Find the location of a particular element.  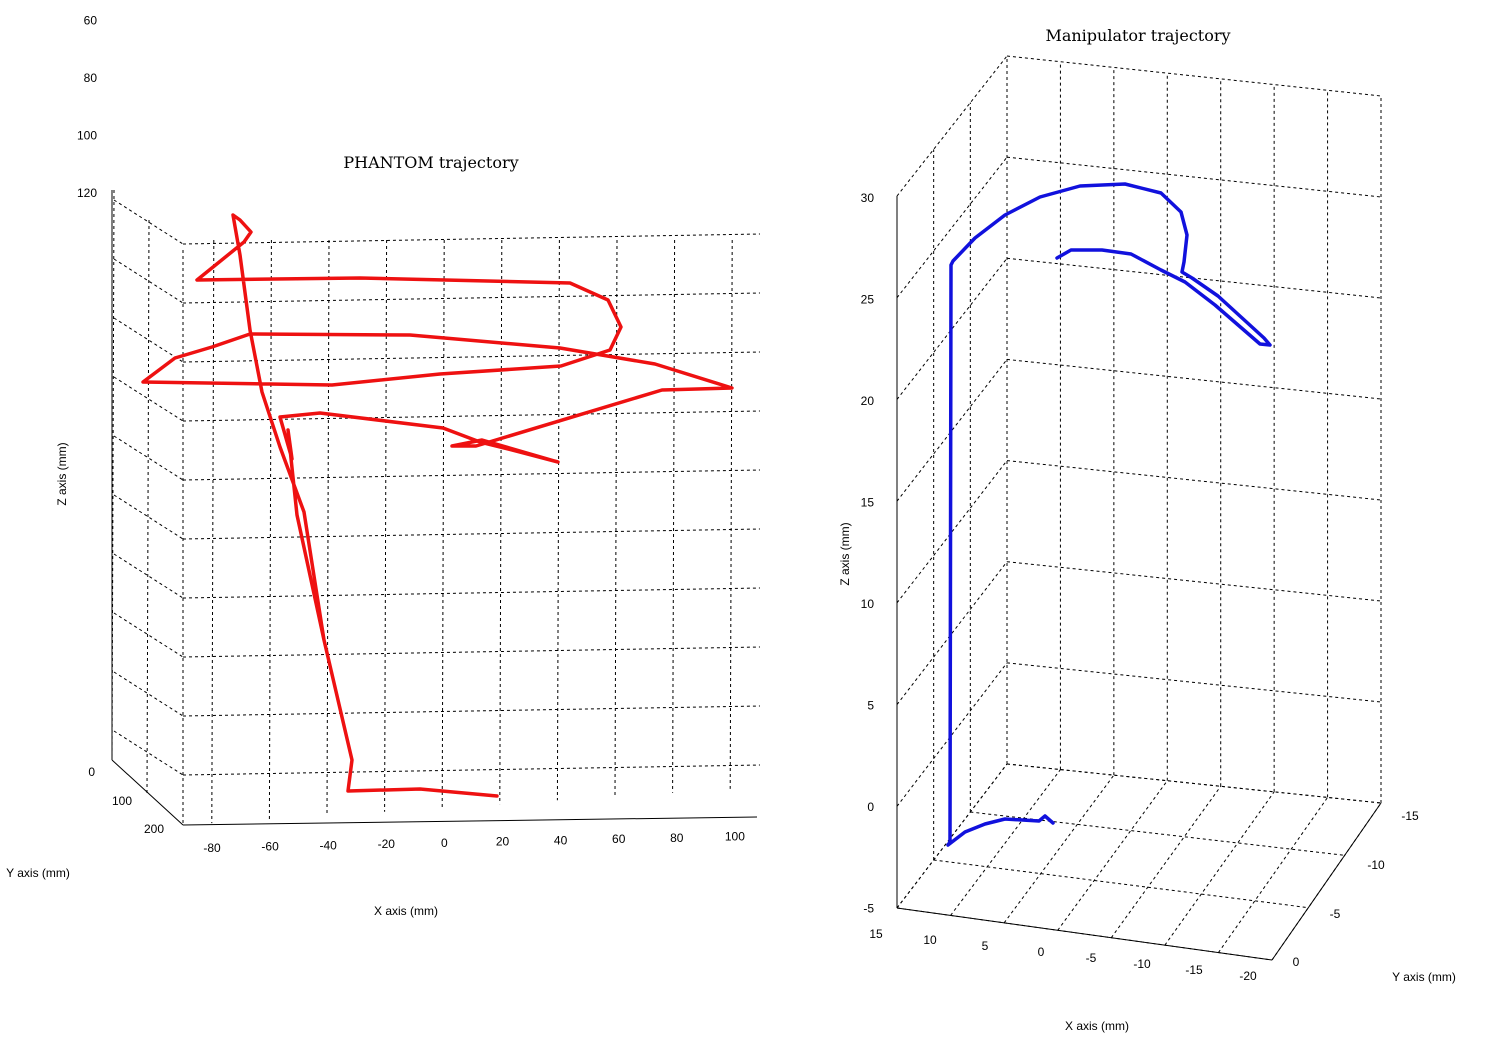

phantom-y-axis-line is located at coordinates (147, 792).